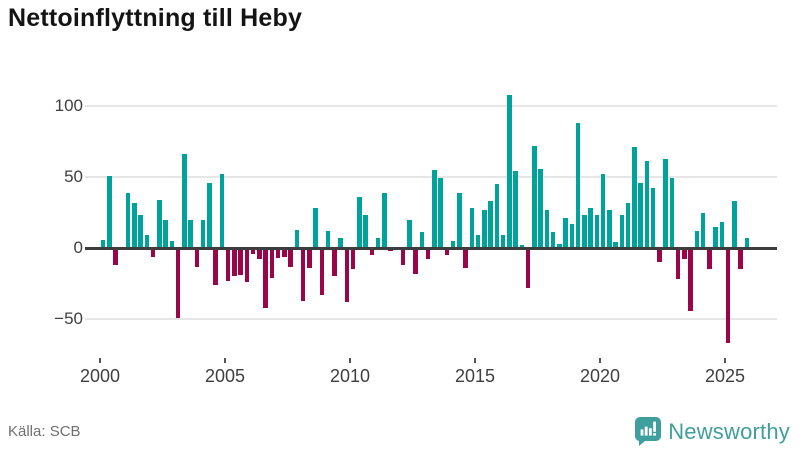 The image size is (800, 450). I want to click on bar-2003-Q2, so click(184, 201).